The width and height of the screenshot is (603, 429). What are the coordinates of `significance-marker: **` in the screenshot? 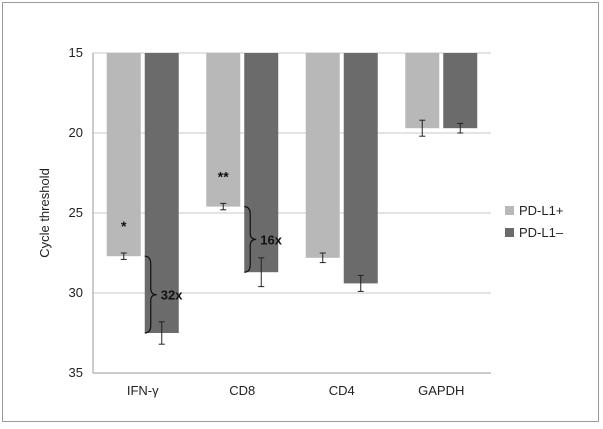 It's located at (223, 176).